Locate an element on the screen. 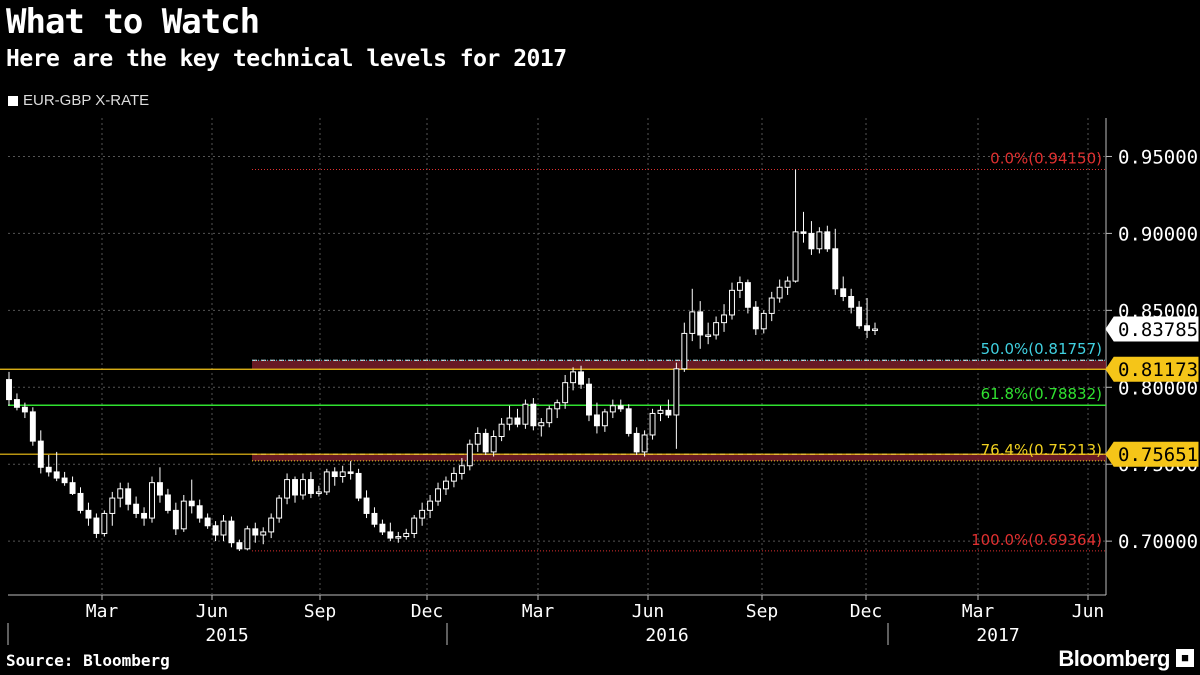  fib-level-label: 0.0%(0.94150) is located at coordinates (1046, 159).